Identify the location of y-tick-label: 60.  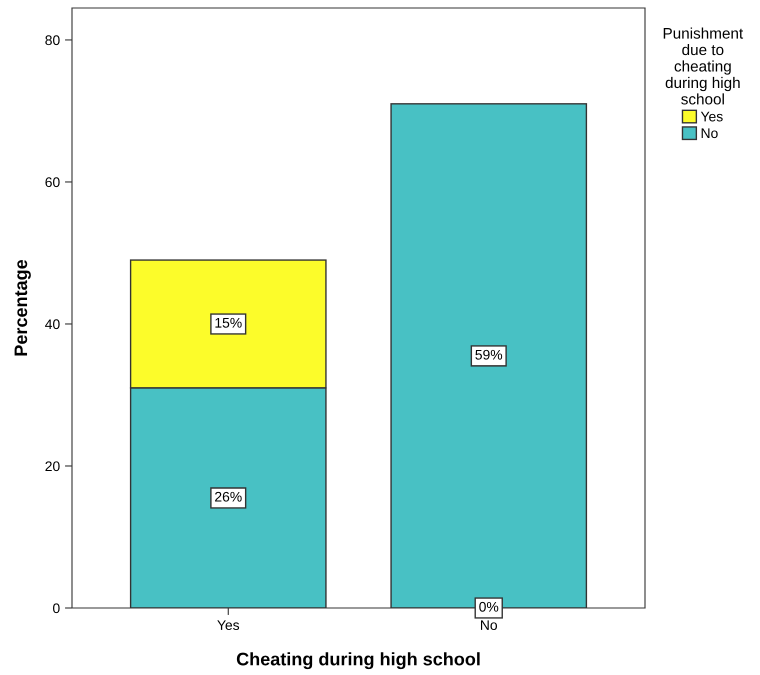
(52, 182).